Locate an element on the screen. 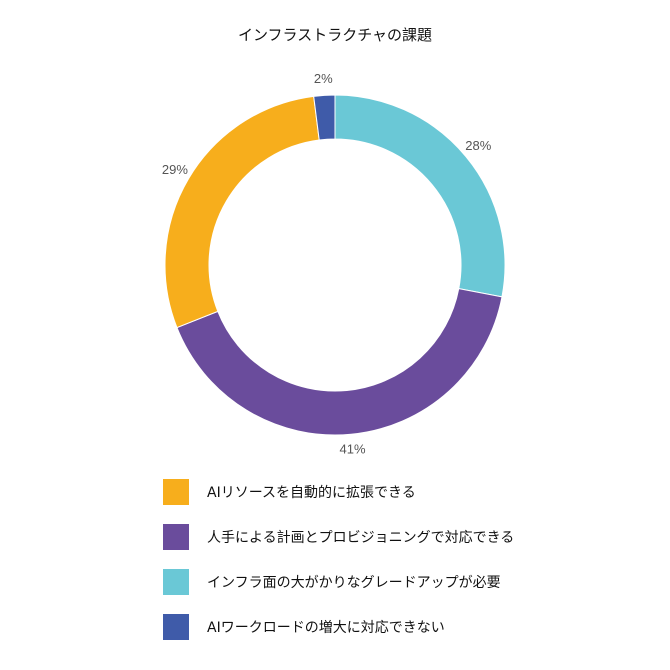 This screenshot has width=670, height=670. legend-item: AIリソースを自動的に拡張できる is located at coordinates (393, 492).